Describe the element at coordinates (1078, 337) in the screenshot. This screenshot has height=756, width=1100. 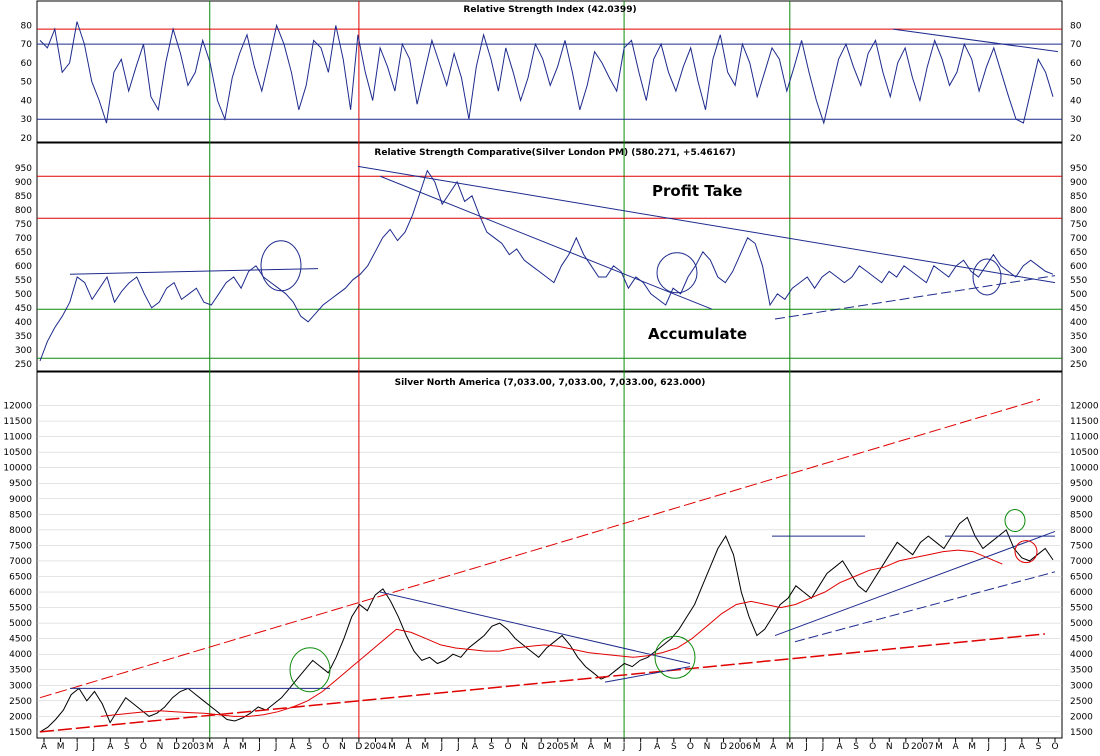
I see `y-tick-label-right: 350` at that location.